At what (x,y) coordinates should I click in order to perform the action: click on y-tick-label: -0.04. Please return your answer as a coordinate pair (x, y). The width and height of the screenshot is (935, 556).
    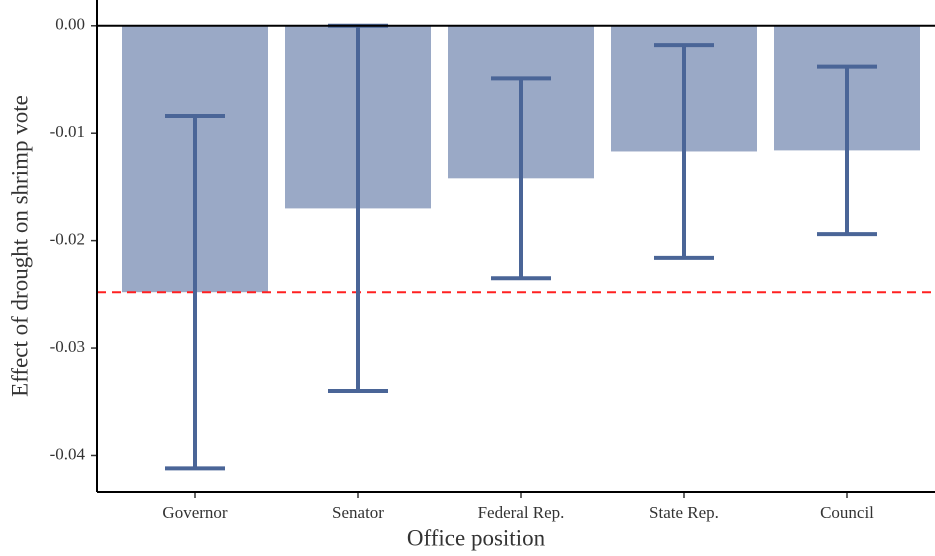
    Looking at the image, I should click on (68, 453).